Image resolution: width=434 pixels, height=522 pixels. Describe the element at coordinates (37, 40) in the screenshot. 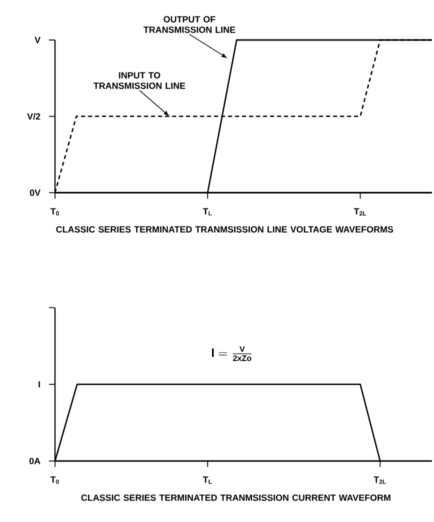

I see `text: V` at that location.